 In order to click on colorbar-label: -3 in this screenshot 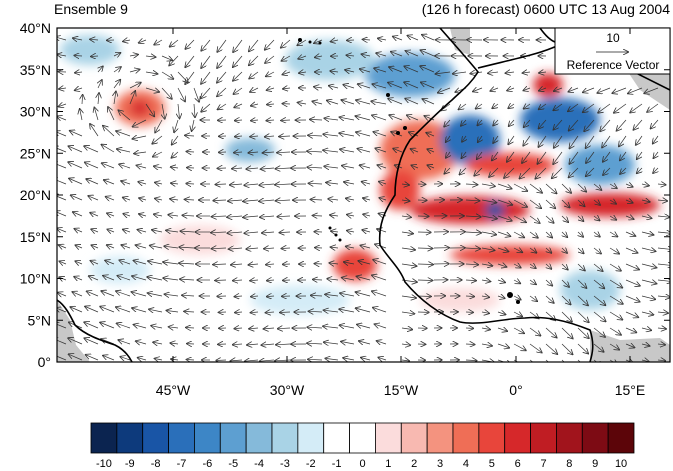, I will do `click(285, 464)`.